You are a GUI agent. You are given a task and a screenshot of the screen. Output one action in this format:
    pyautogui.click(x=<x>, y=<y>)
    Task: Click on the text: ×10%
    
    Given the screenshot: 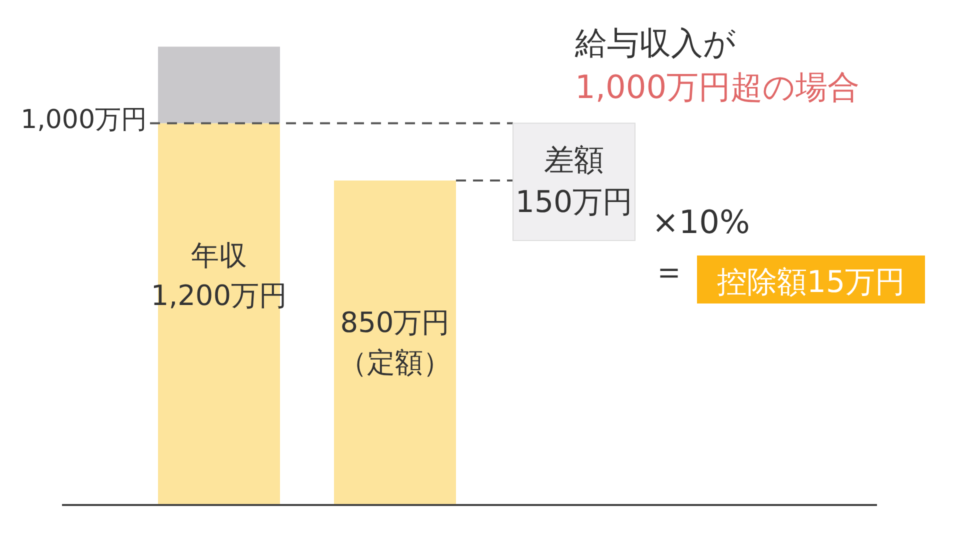 What is the action you would take?
    pyautogui.click(x=701, y=221)
    